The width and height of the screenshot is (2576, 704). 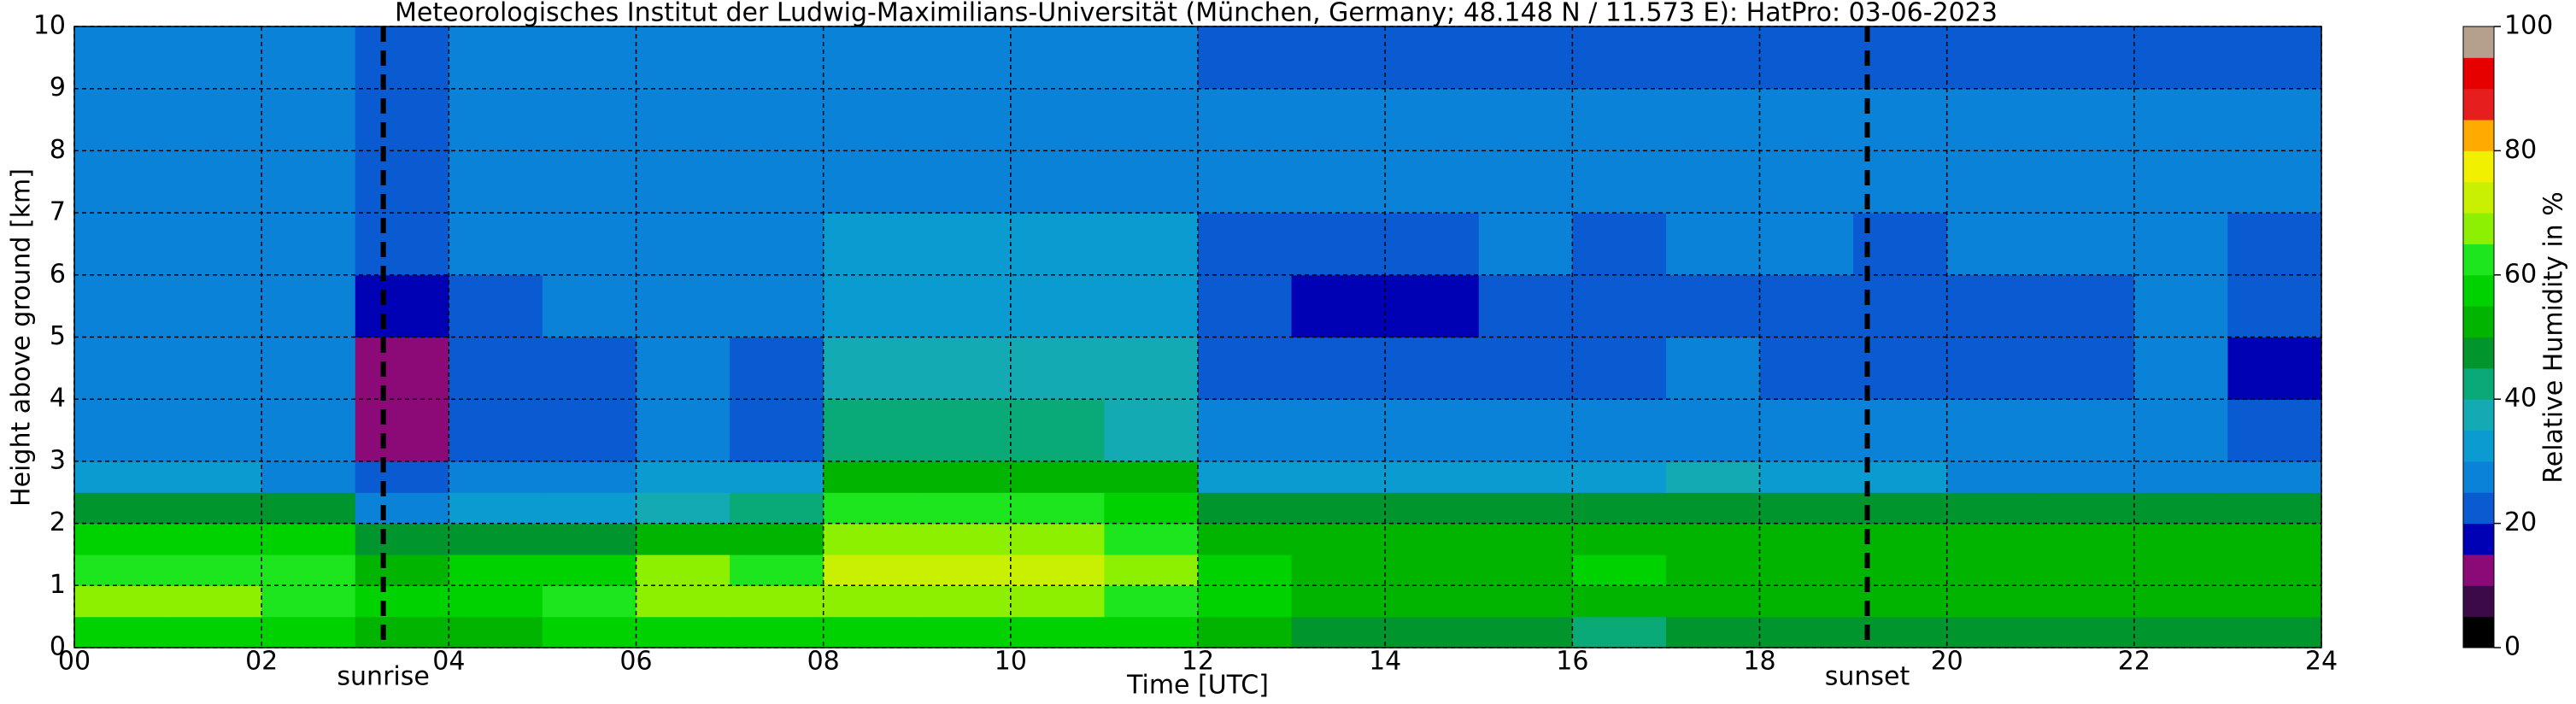 What do you see at coordinates (2520, 150) in the screenshot?
I see `colorbar-tick-label: 80` at bounding box center [2520, 150].